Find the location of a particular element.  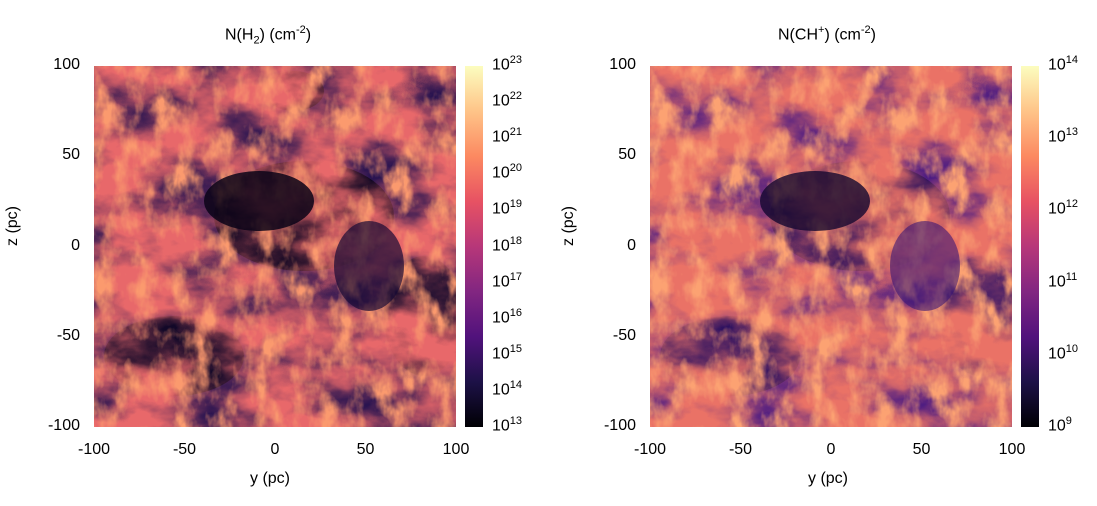

h2-colorbar is located at coordinates (474, 246).